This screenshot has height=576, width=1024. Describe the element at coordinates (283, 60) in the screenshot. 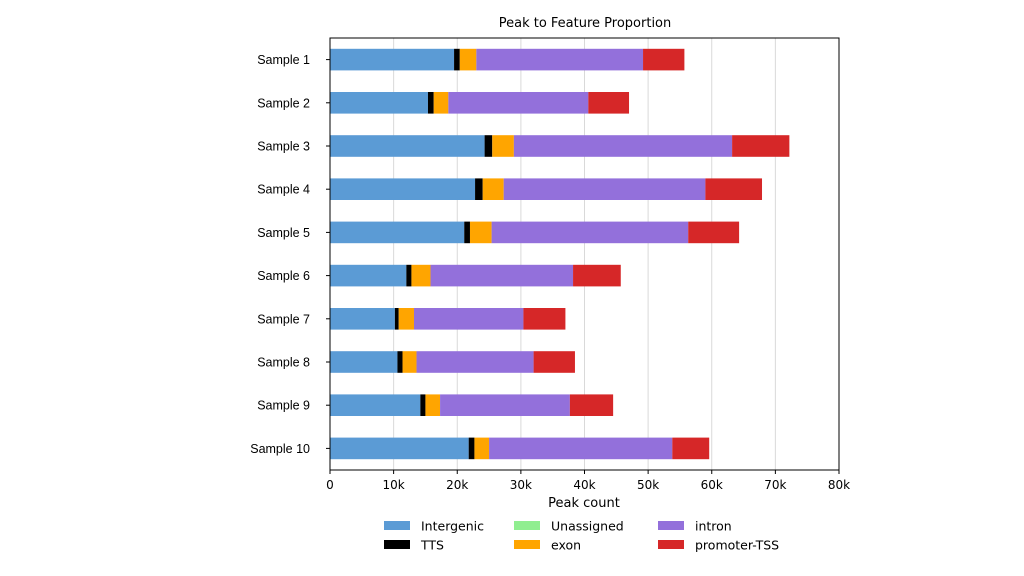

I see `y-tick-label: Sample 1` at that location.